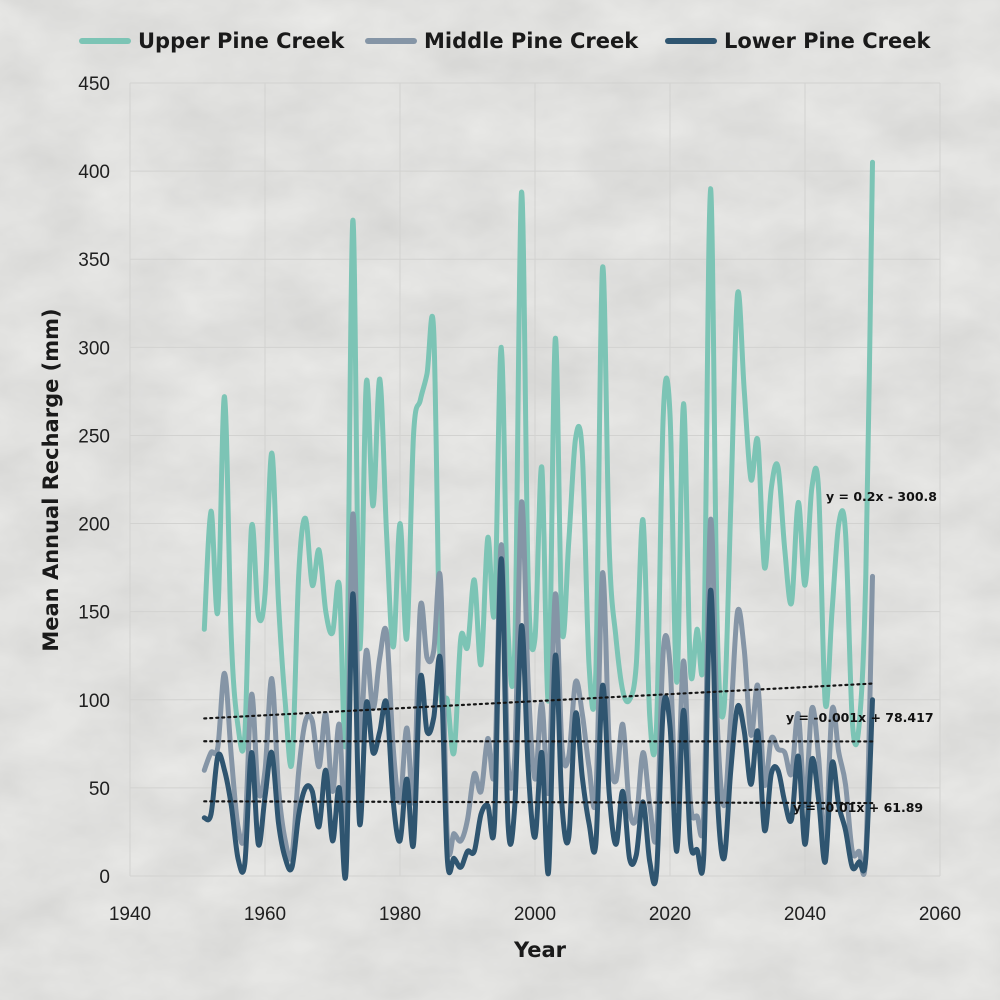 Image resolution: width=1000 pixels, height=1000 pixels. Describe the element at coordinates (94, 701) in the screenshot. I see `y-tick-label: 100` at that location.